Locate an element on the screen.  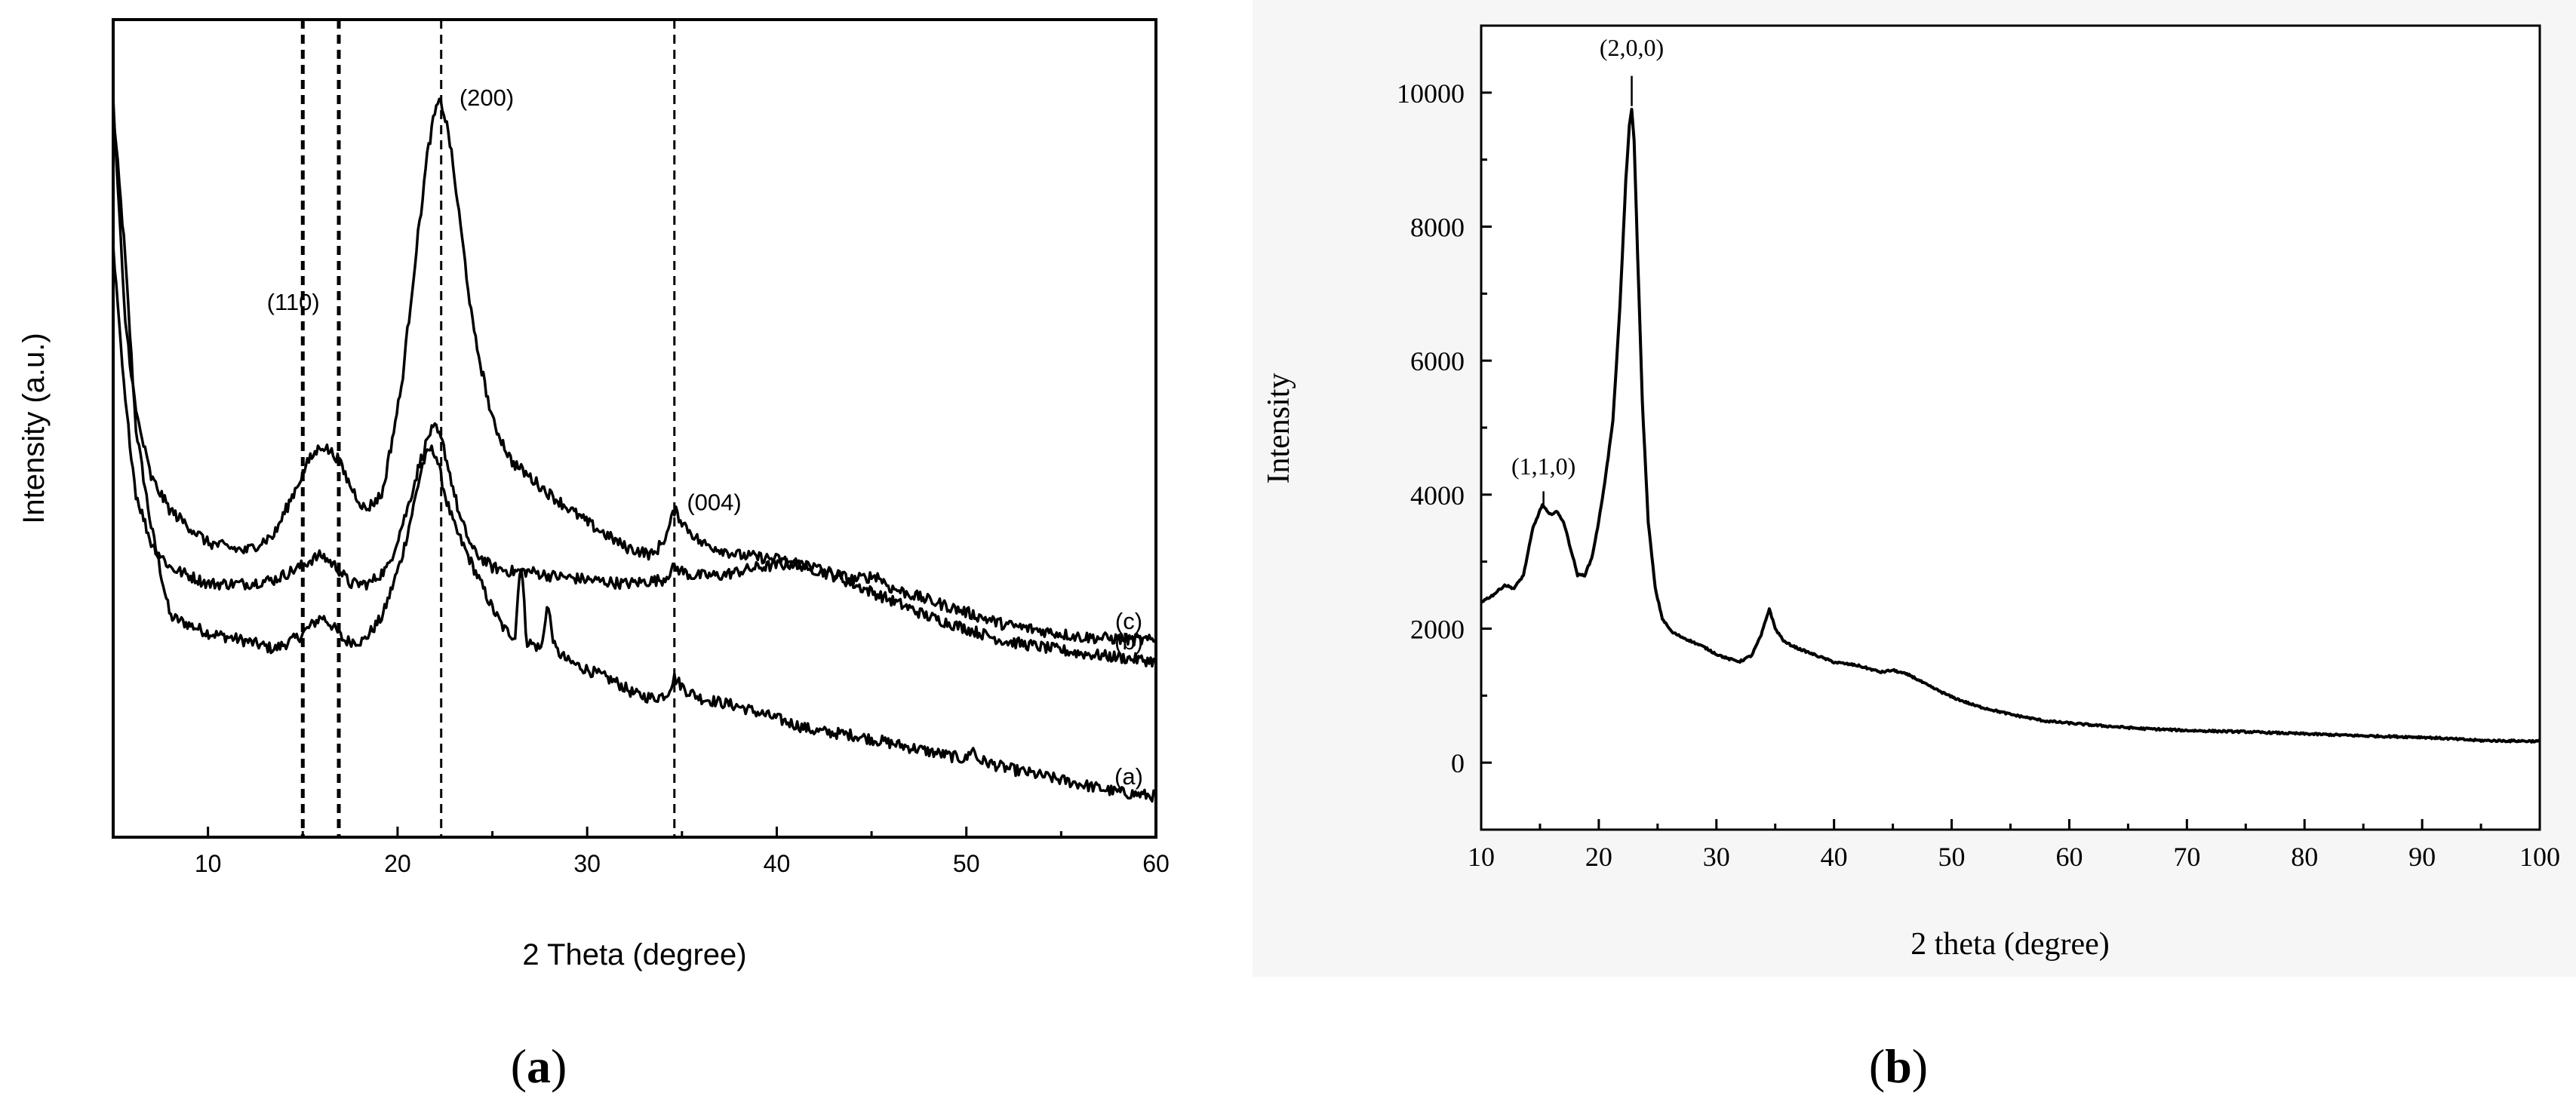
b-y-tick-label: 10000 is located at coordinates (1431, 93).